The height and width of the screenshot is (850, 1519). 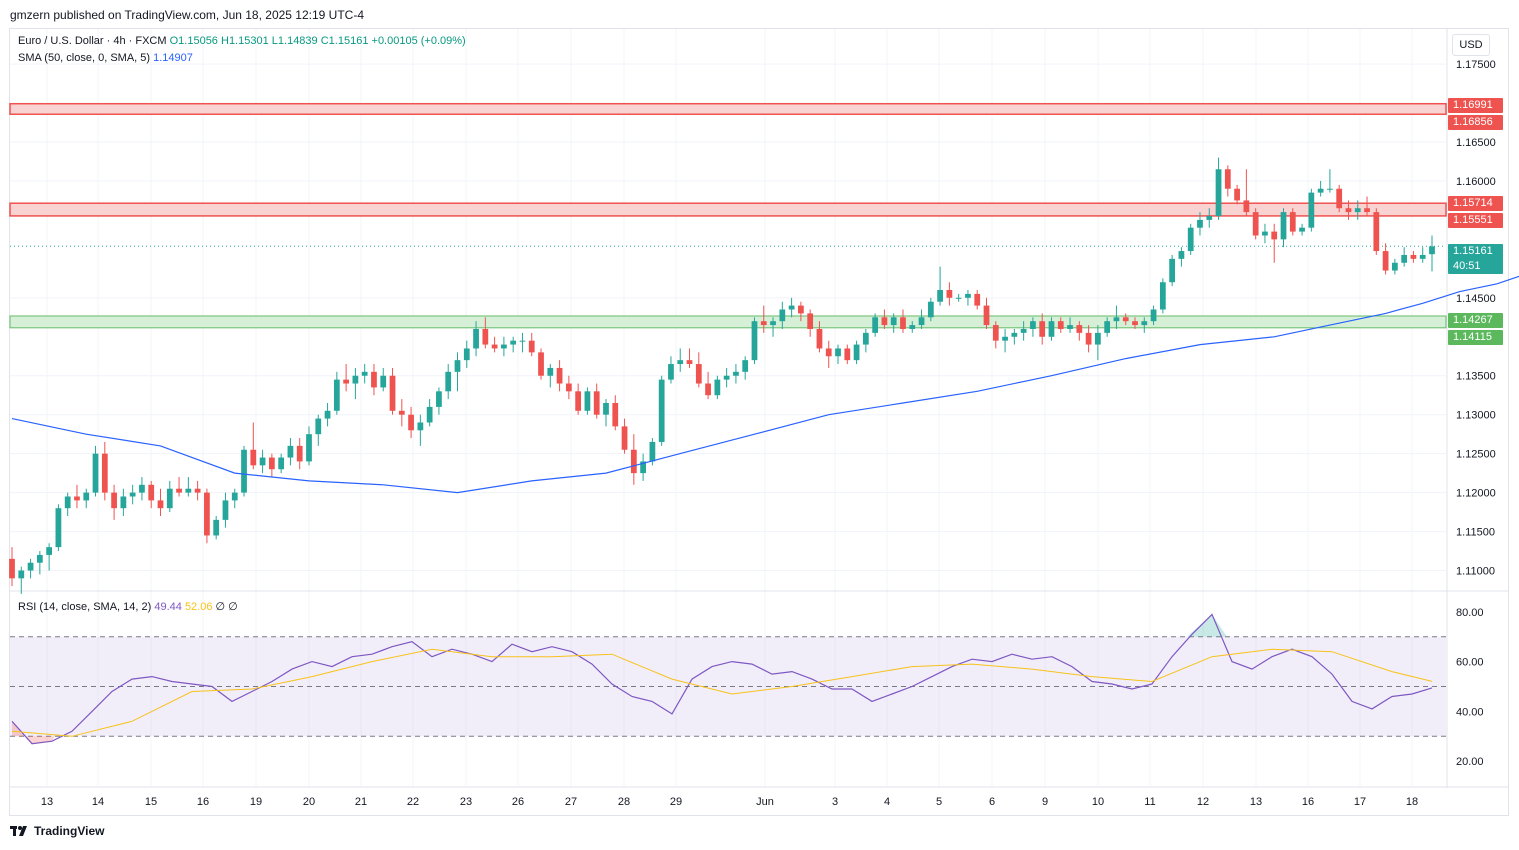 What do you see at coordinates (728, 209) in the screenshot?
I see `resistance-zone` at bounding box center [728, 209].